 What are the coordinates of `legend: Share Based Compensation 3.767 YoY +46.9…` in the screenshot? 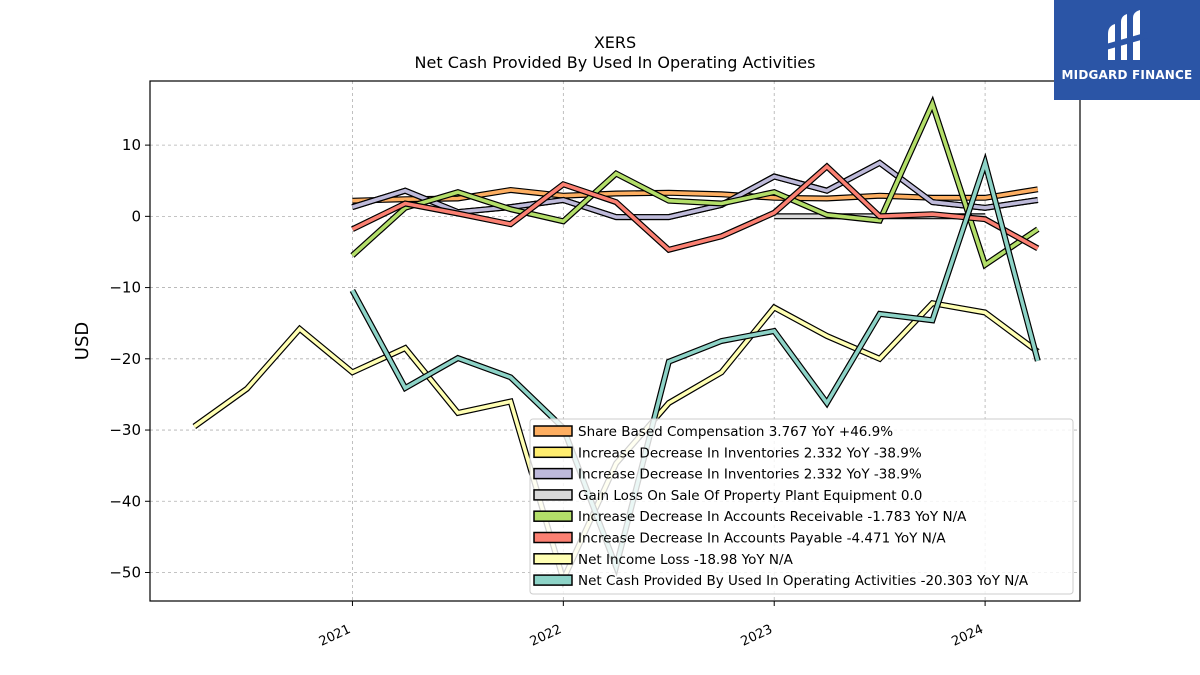 It's located at (801, 506).